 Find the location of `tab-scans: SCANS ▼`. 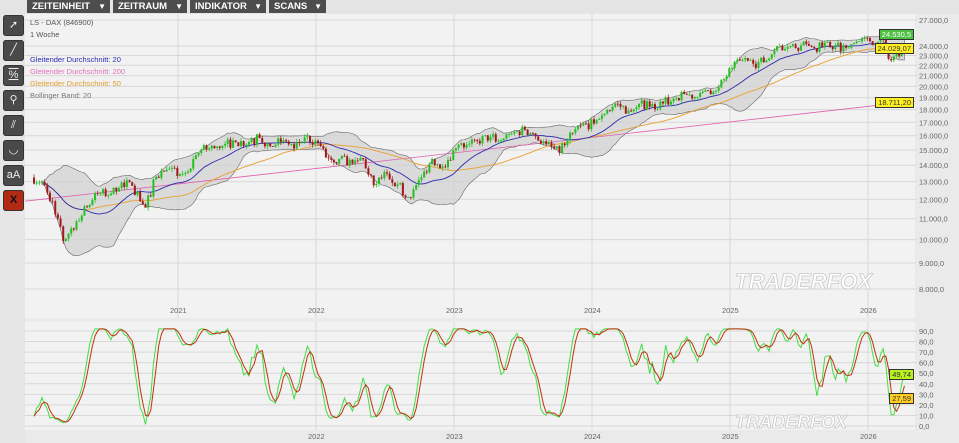

tab-scans: SCANS ▼ is located at coordinates (297, 6).